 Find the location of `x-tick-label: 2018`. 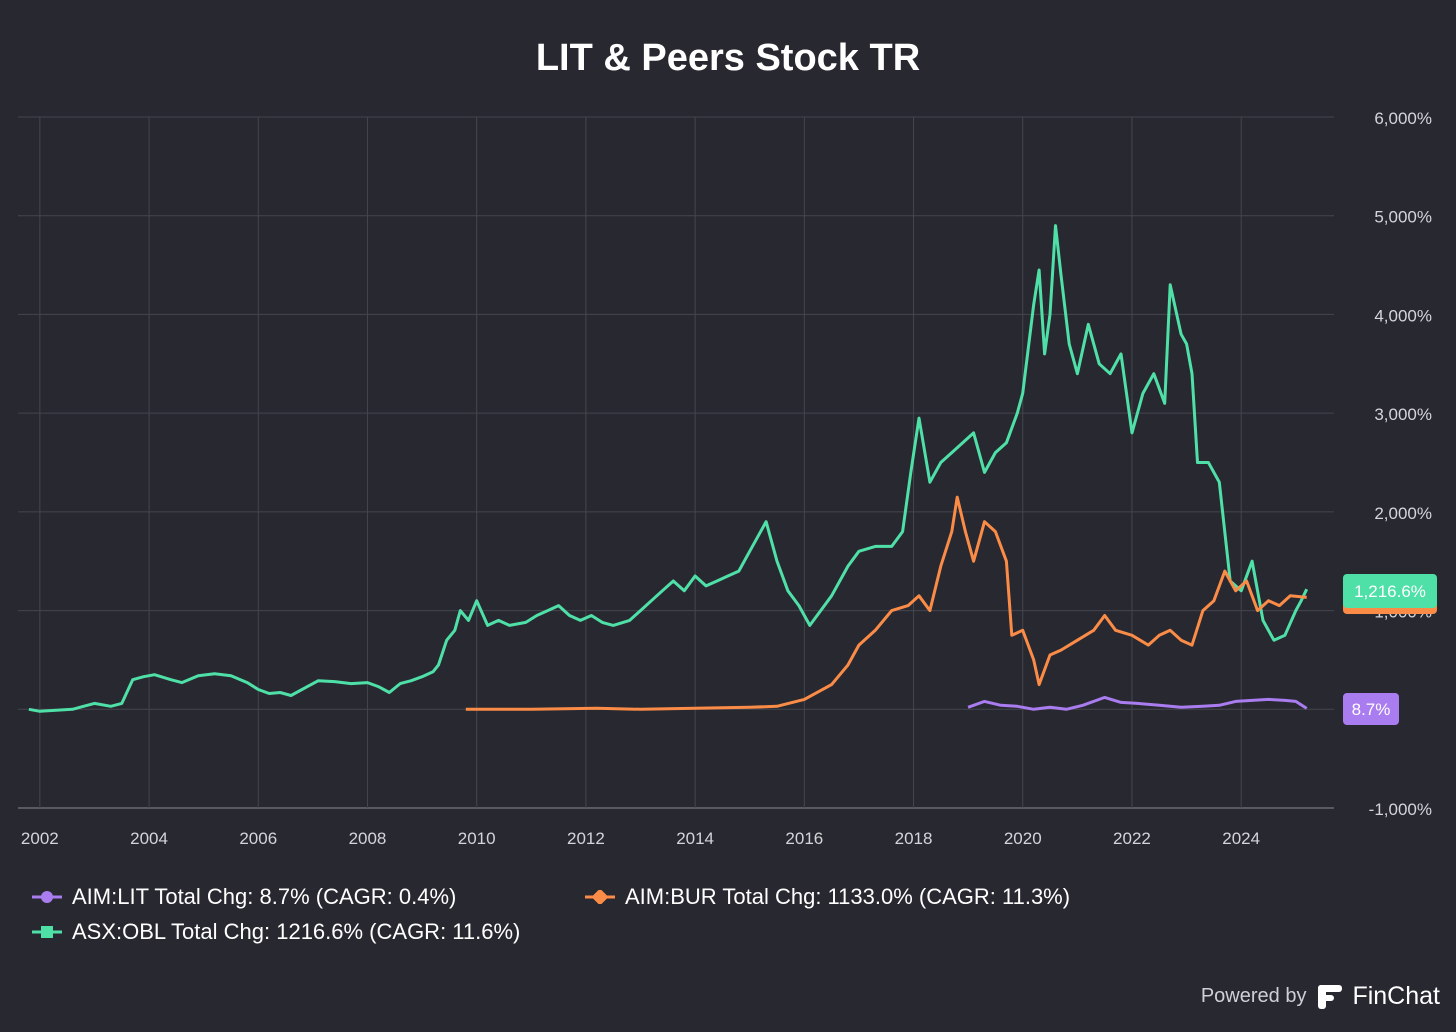

x-tick-label: 2018 is located at coordinates (914, 838).